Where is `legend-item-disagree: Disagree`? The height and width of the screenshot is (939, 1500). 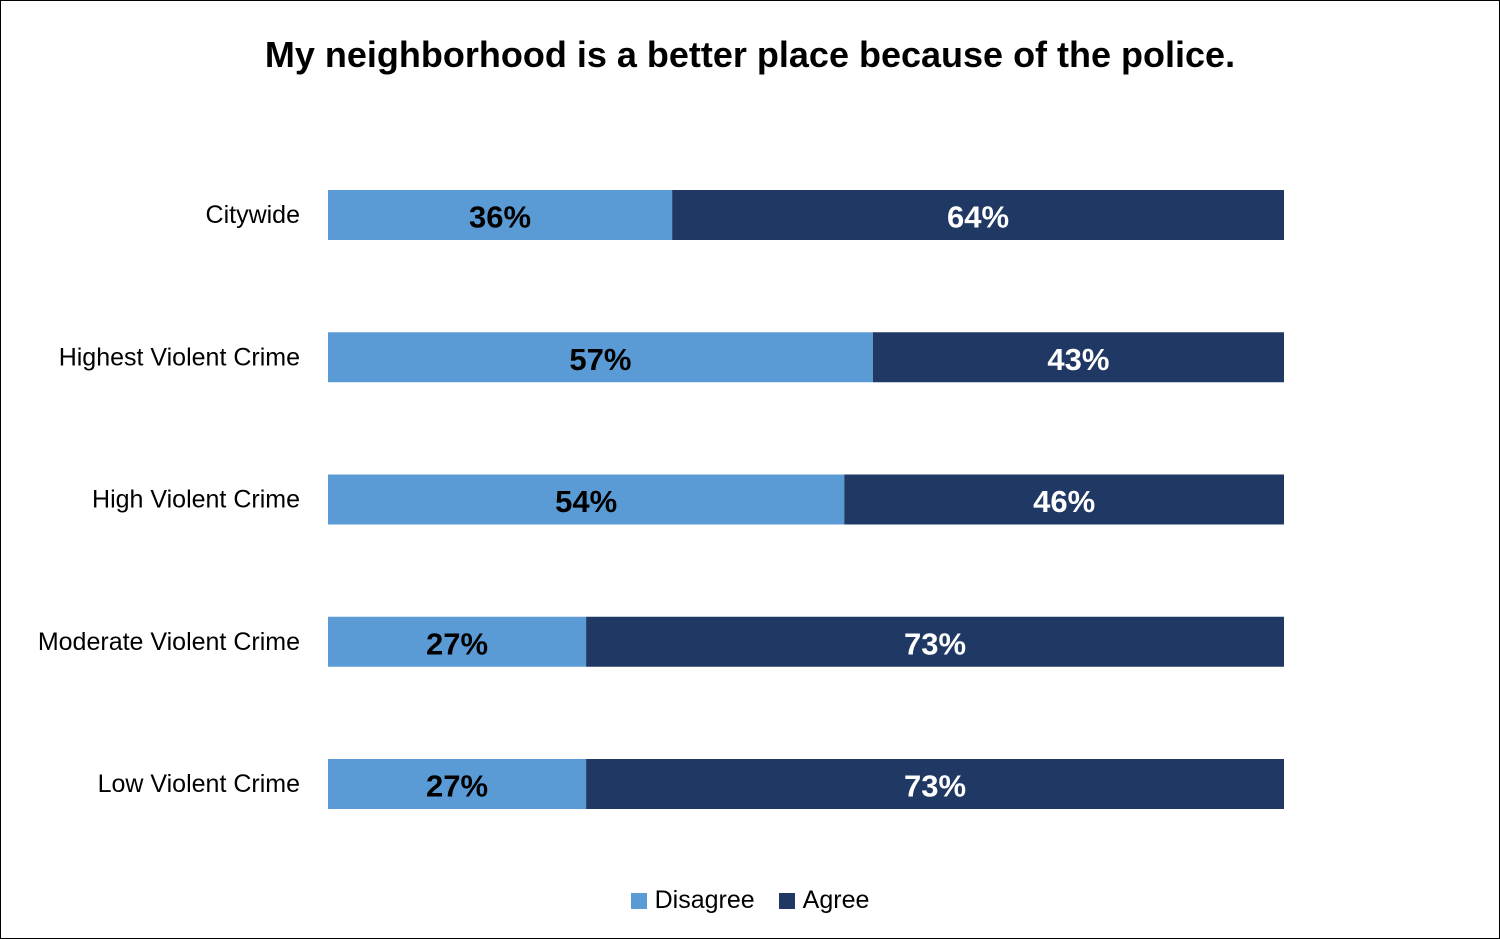 legend-item-disagree: Disagree is located at coordinates (692, 900).